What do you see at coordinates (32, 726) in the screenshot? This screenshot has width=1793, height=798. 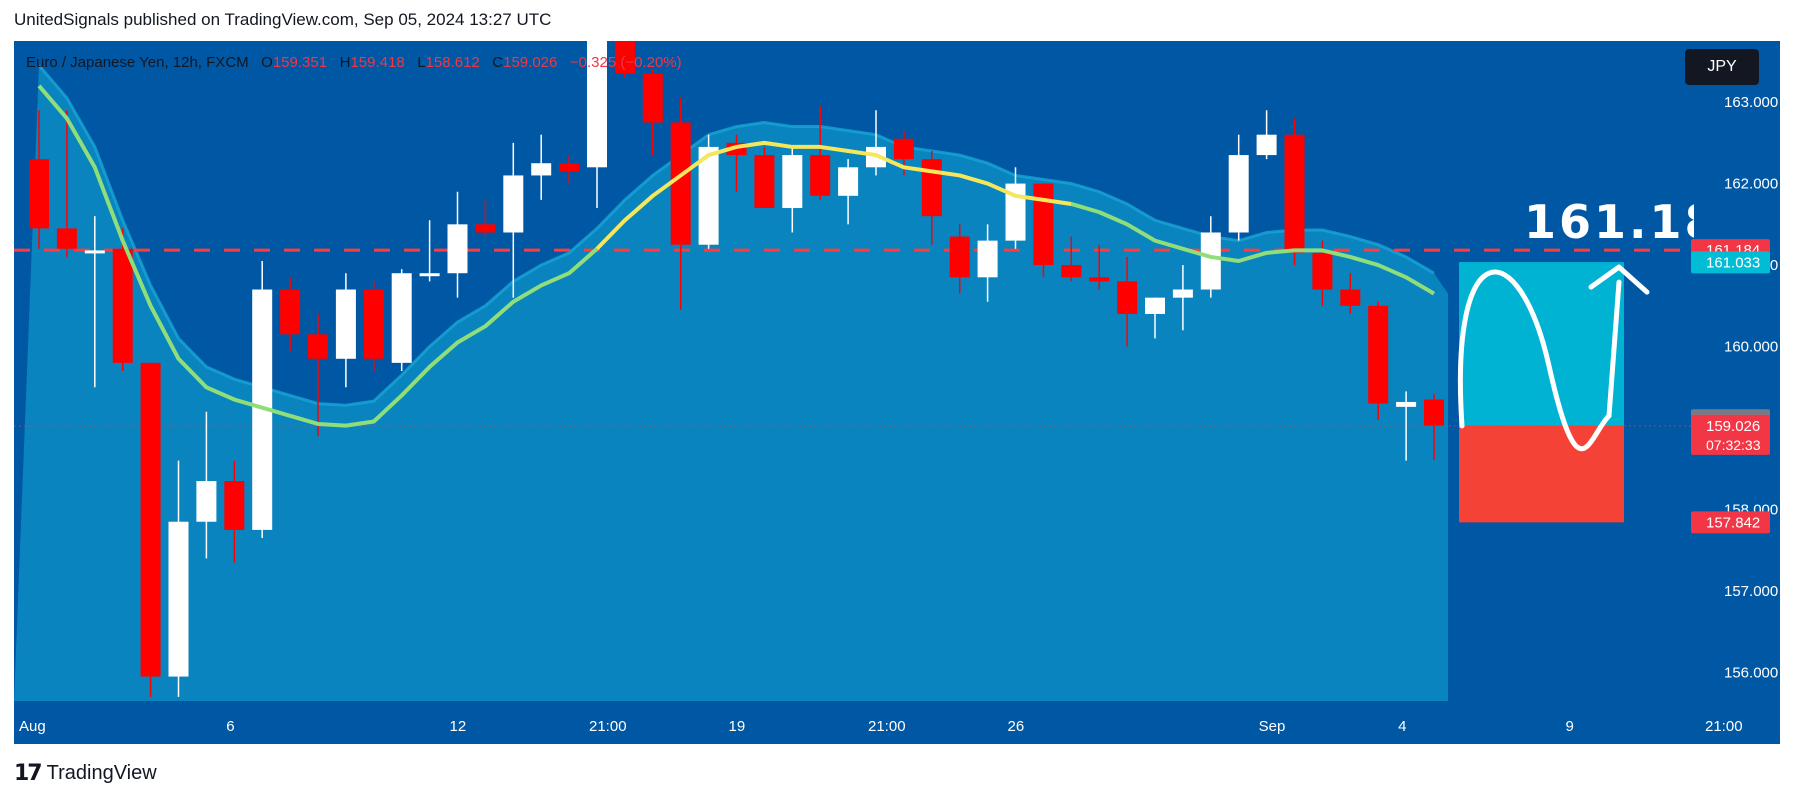 I see `x-tick-label: Aug` at bounding box center [32, 726].